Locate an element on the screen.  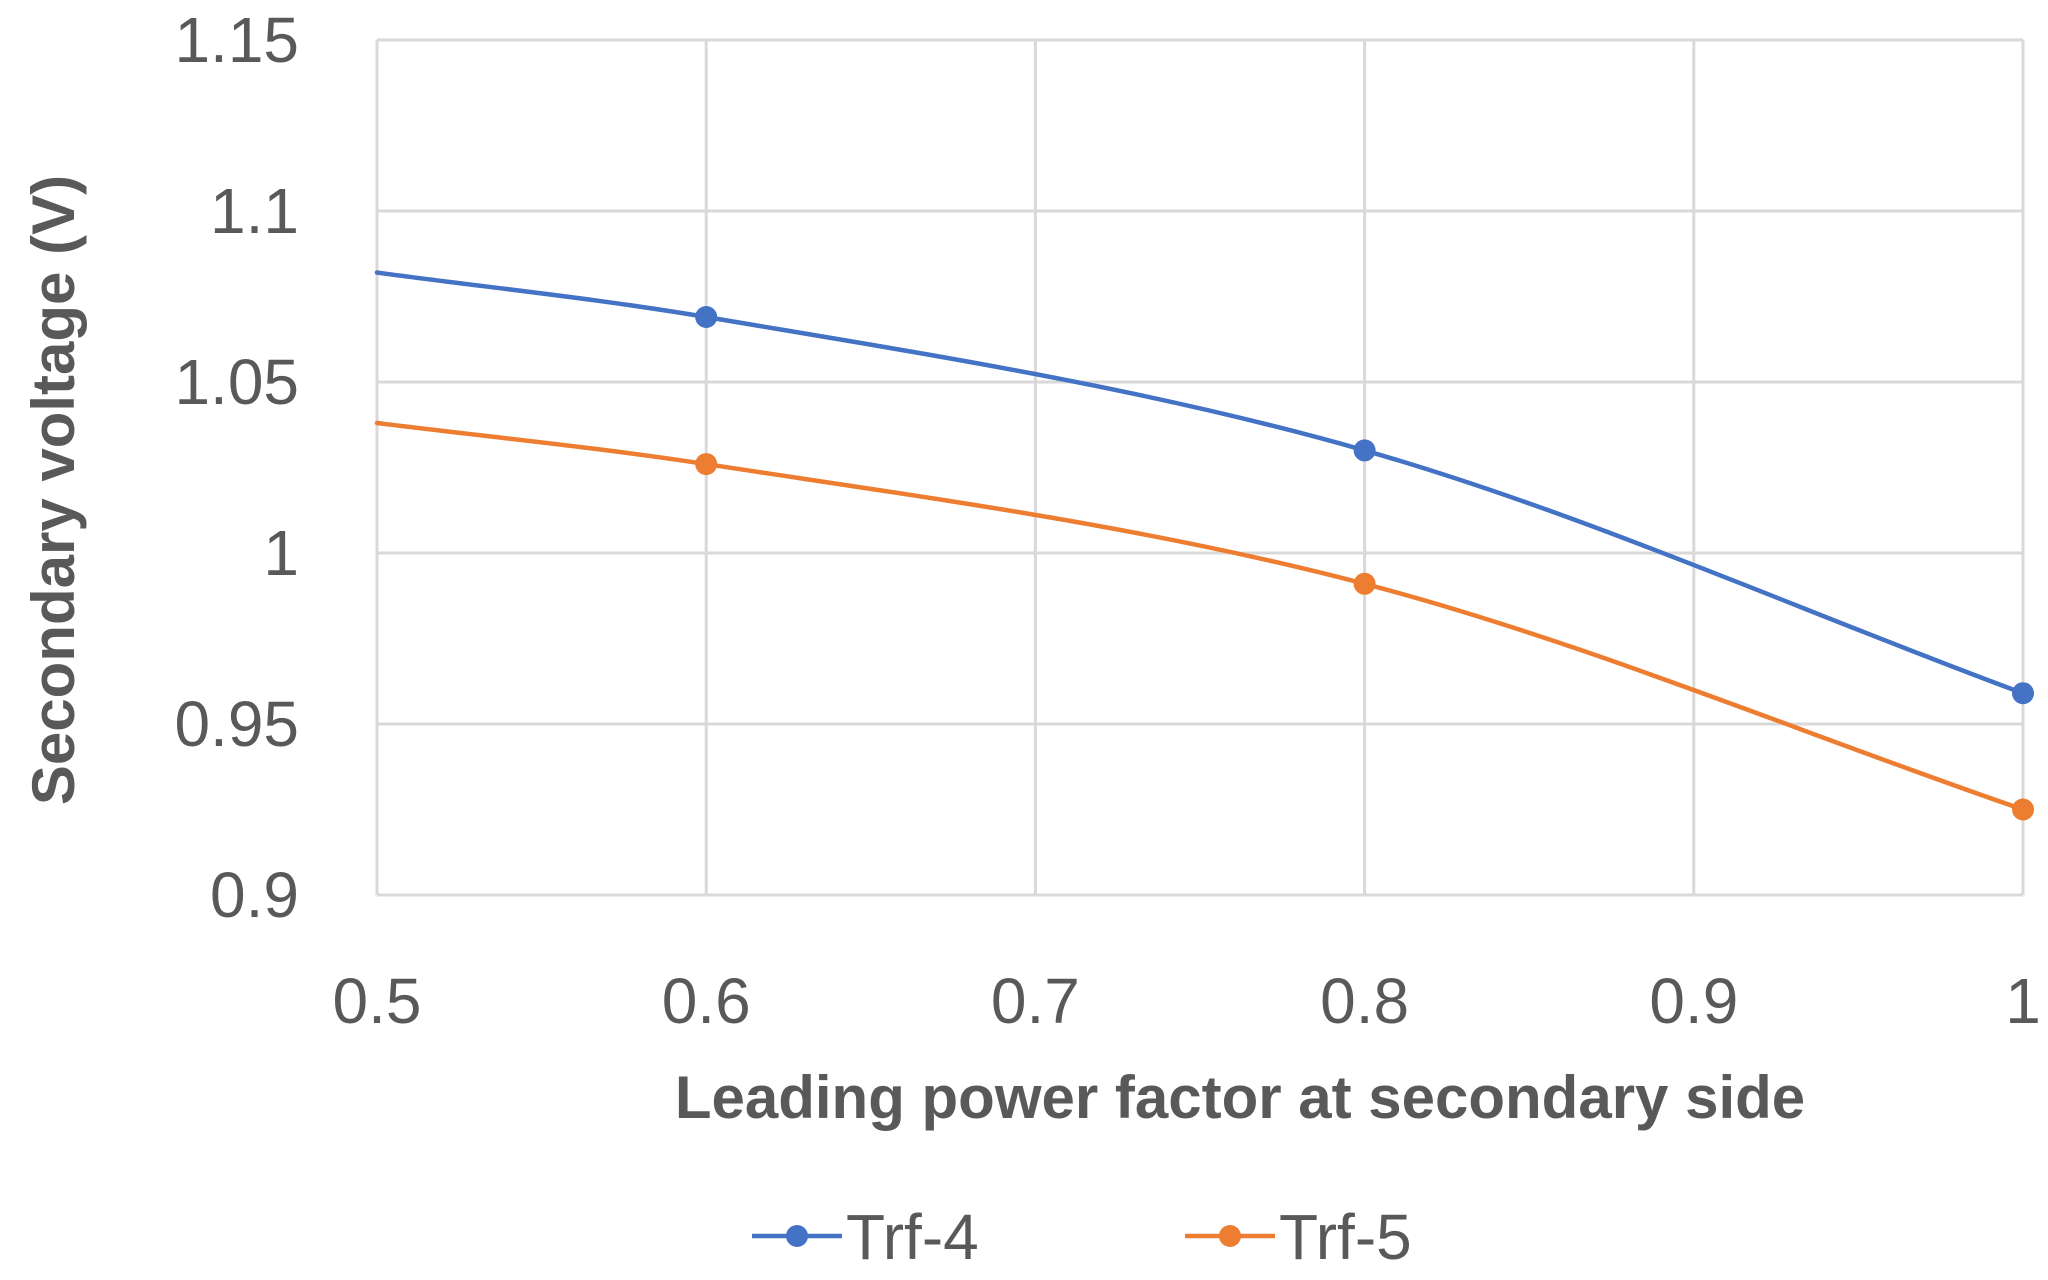
x-tick-label: 0.6 is located at coordinates (706, 1001).